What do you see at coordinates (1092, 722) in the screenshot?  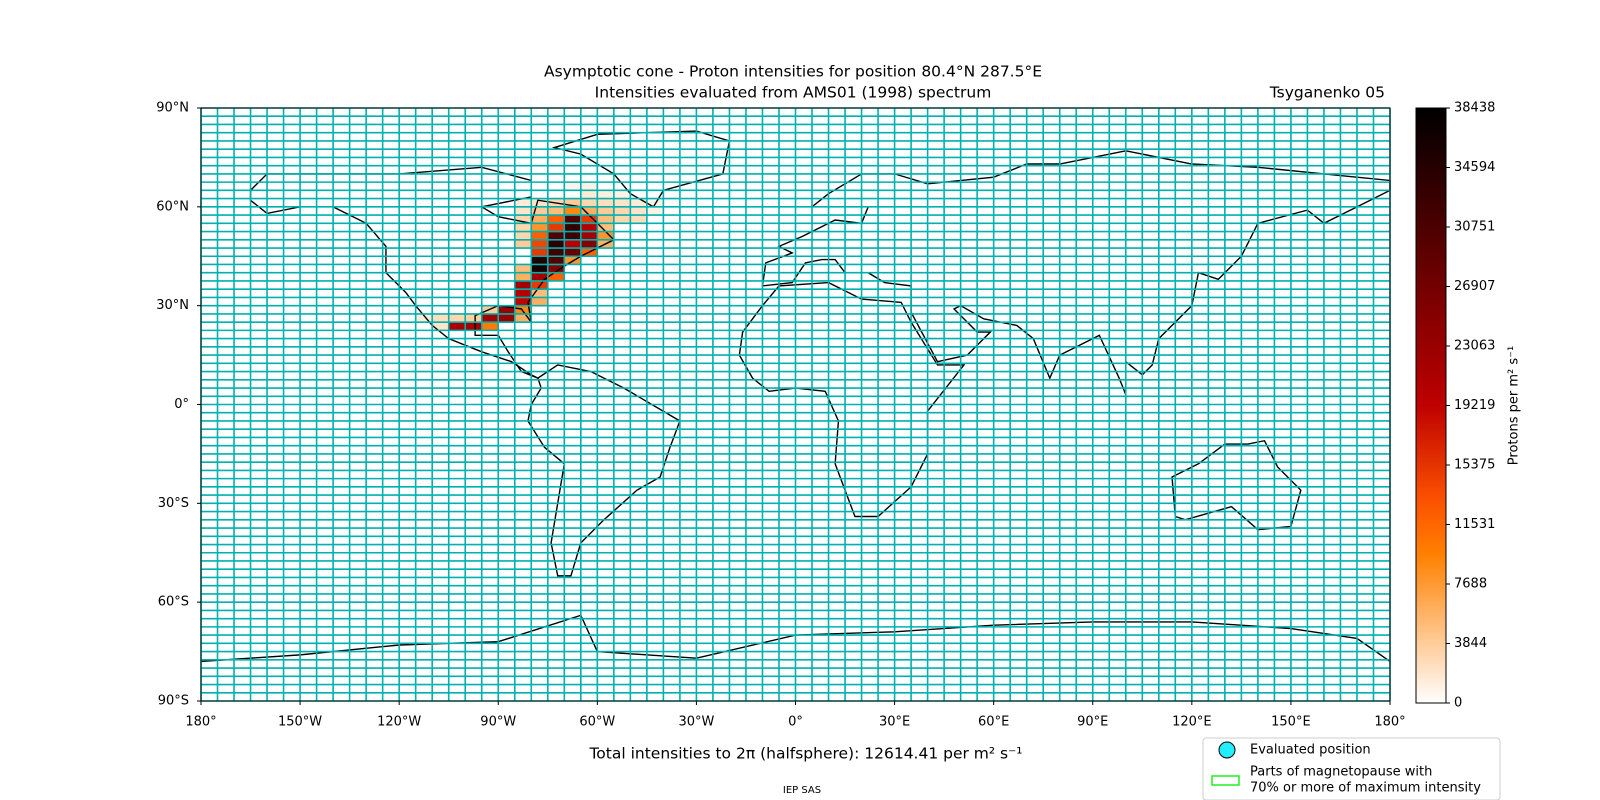 I see `x-tick-label: 90°E` at bounding box center [1092, 722].